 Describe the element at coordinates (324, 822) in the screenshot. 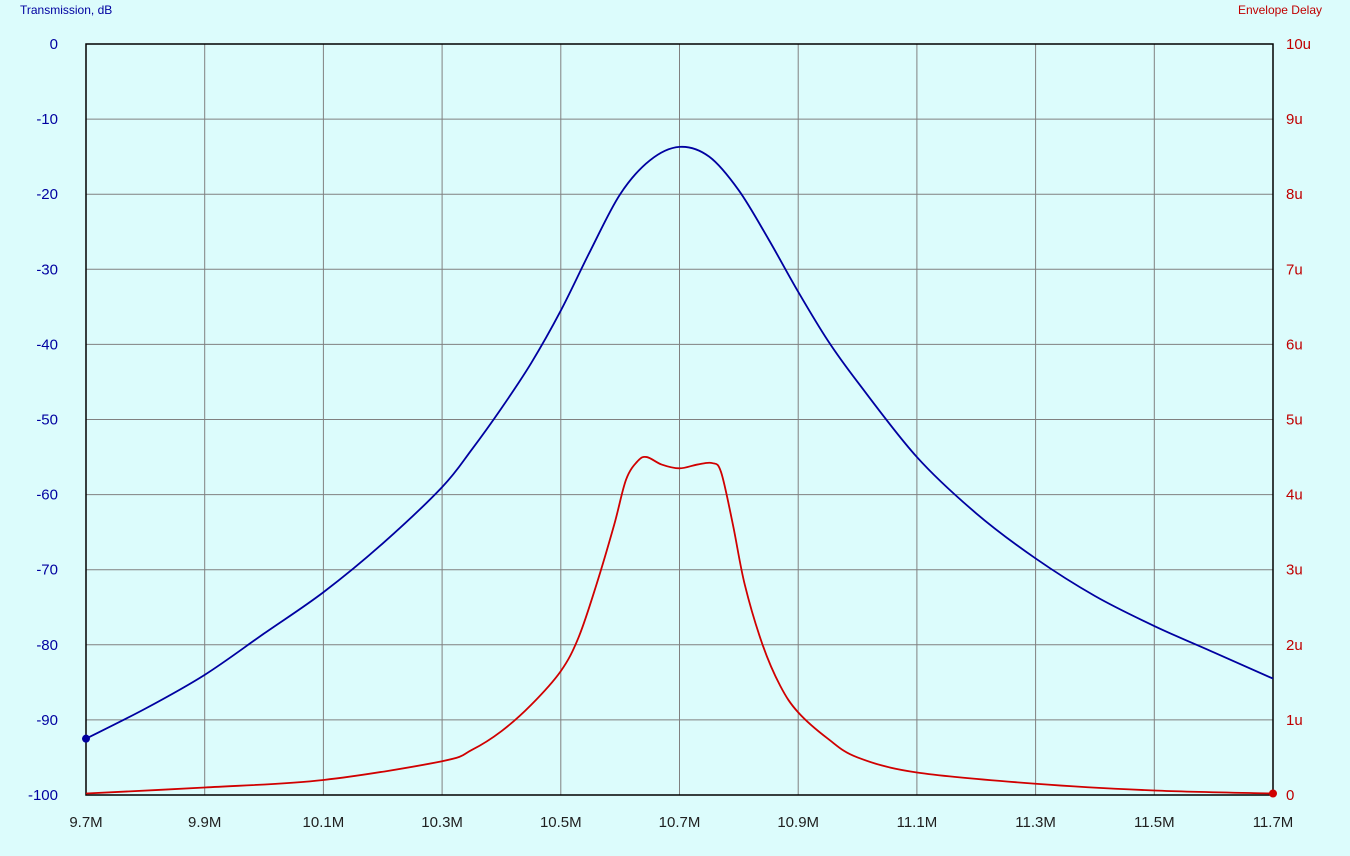

I see `x-tick-label: 10.1M` at that location.